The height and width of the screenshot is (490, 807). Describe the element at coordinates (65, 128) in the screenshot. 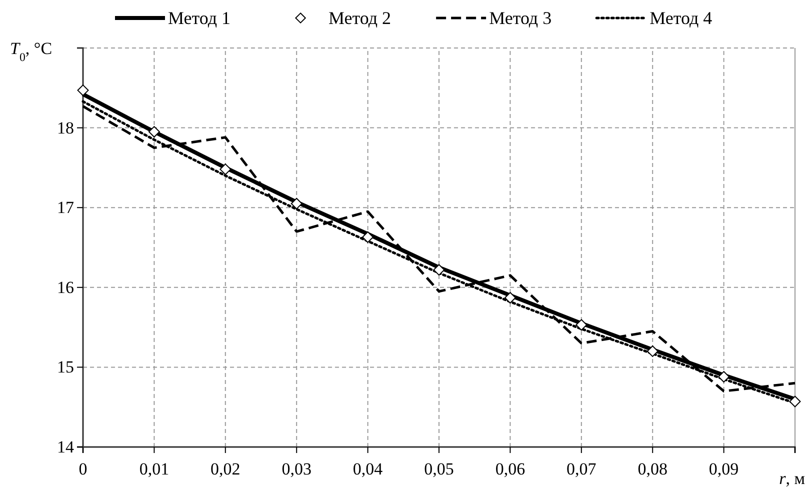

I see `y-tick-label: 18` at that location.